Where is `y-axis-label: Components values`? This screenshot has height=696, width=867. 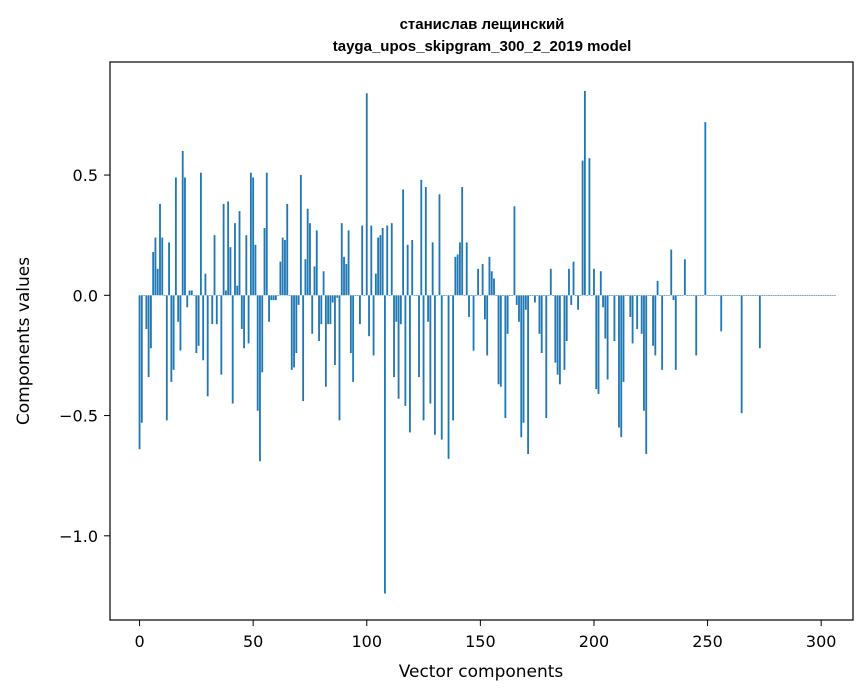 y-axis-label: Components values is located at coordinates (24, 341).